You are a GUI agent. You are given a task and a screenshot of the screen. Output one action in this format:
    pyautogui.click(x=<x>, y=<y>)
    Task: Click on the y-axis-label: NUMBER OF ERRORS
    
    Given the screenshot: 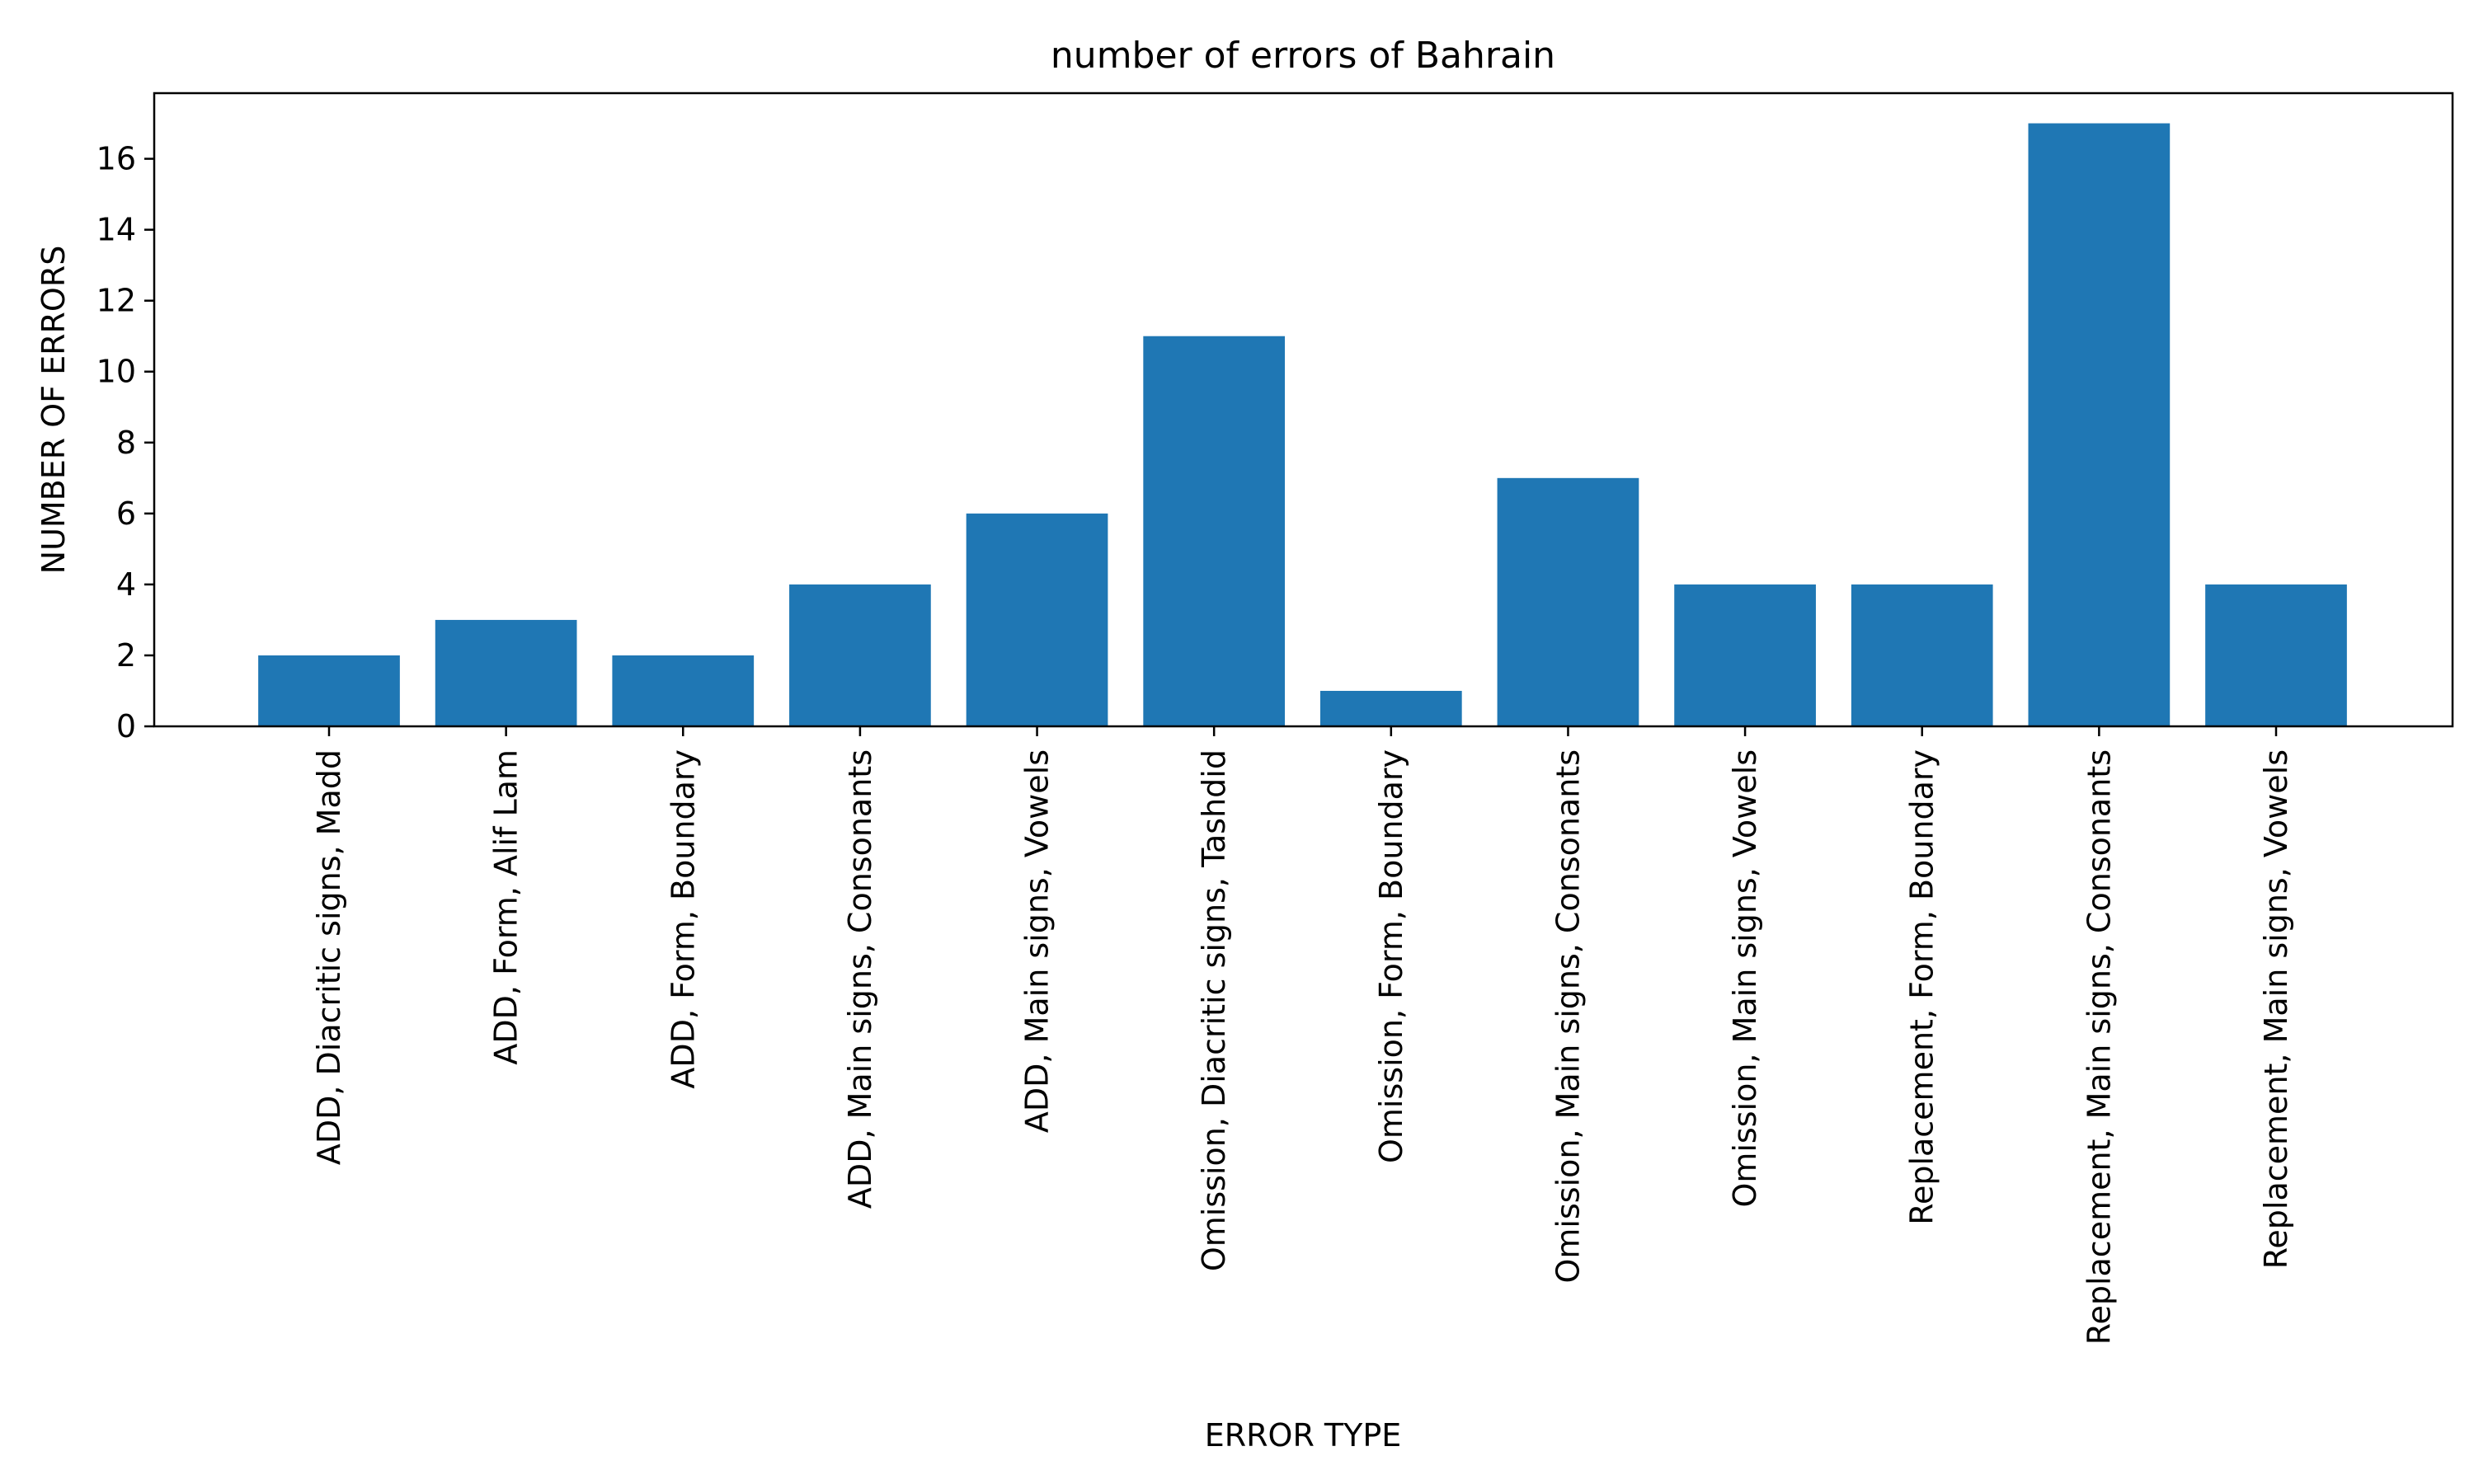 What is the action you would take?
    pyautogui.click(x=53, y=410)
    